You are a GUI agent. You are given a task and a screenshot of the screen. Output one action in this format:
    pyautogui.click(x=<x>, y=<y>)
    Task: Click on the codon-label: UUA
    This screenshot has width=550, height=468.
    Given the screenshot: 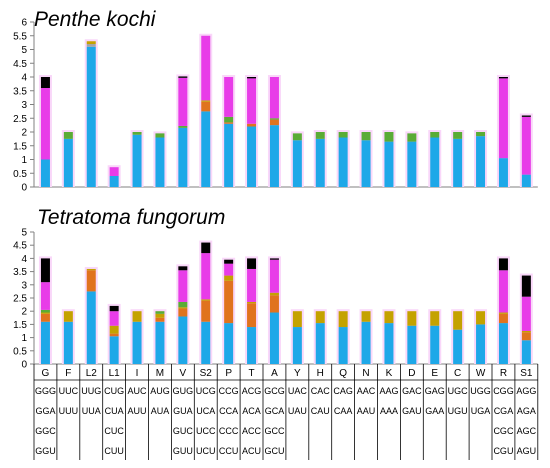 What is the action you would take?
    pyautogui.click(x=91, y=411)
    